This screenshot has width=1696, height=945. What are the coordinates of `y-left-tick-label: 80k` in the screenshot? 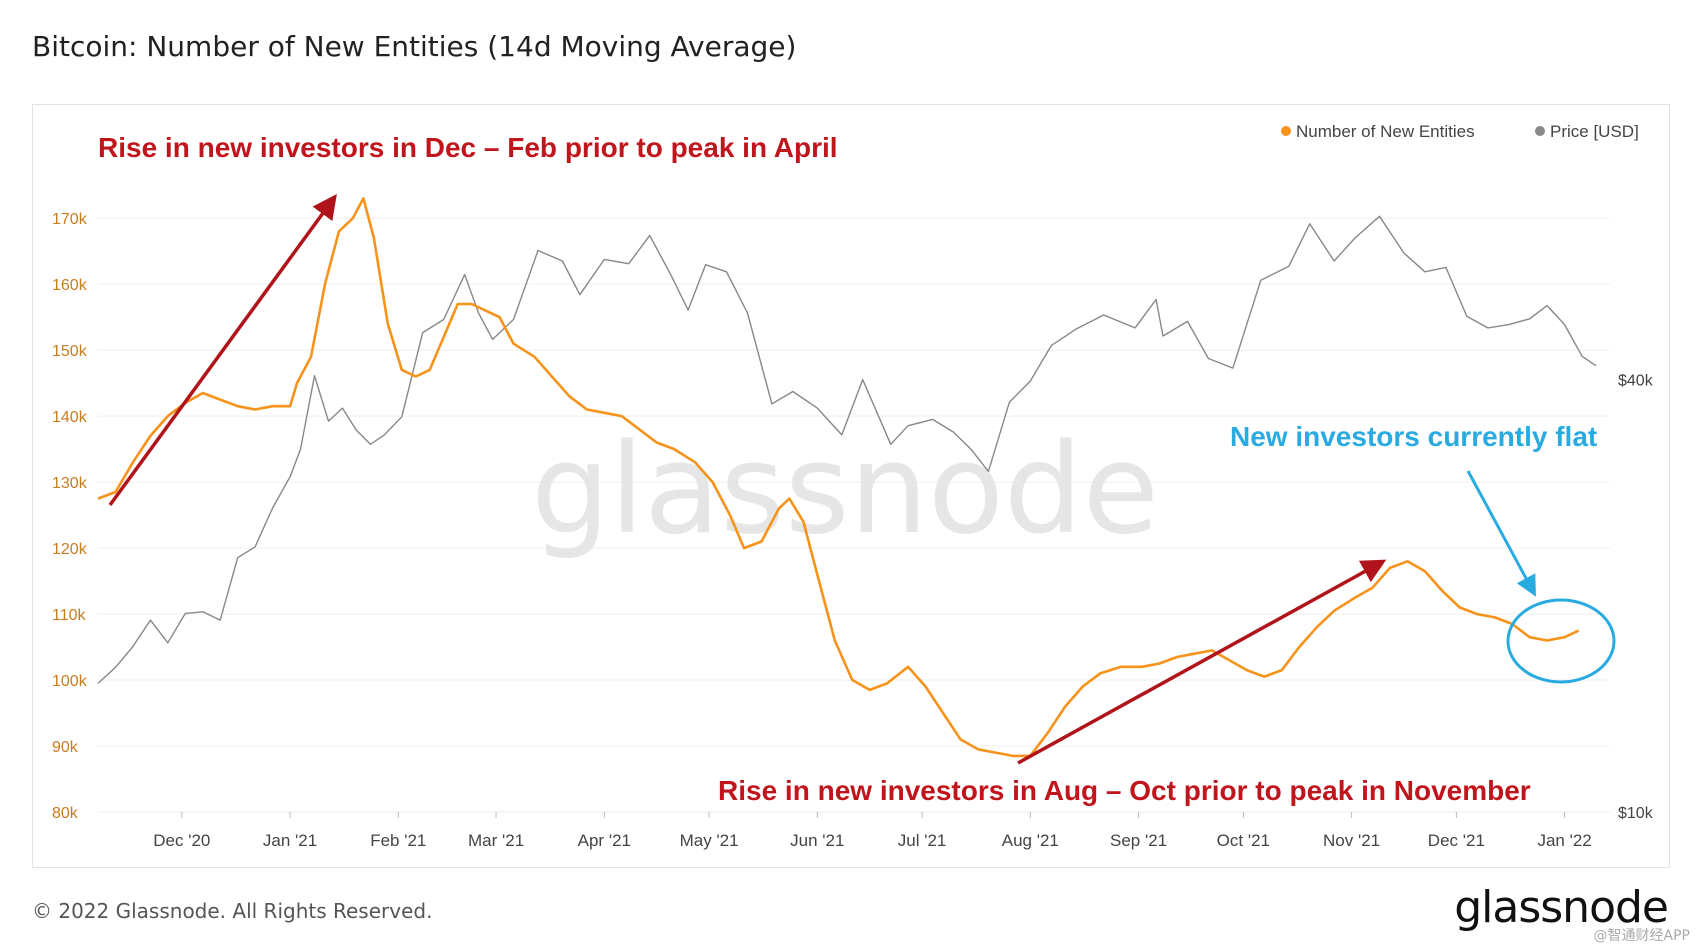 It's located at (65, 813).